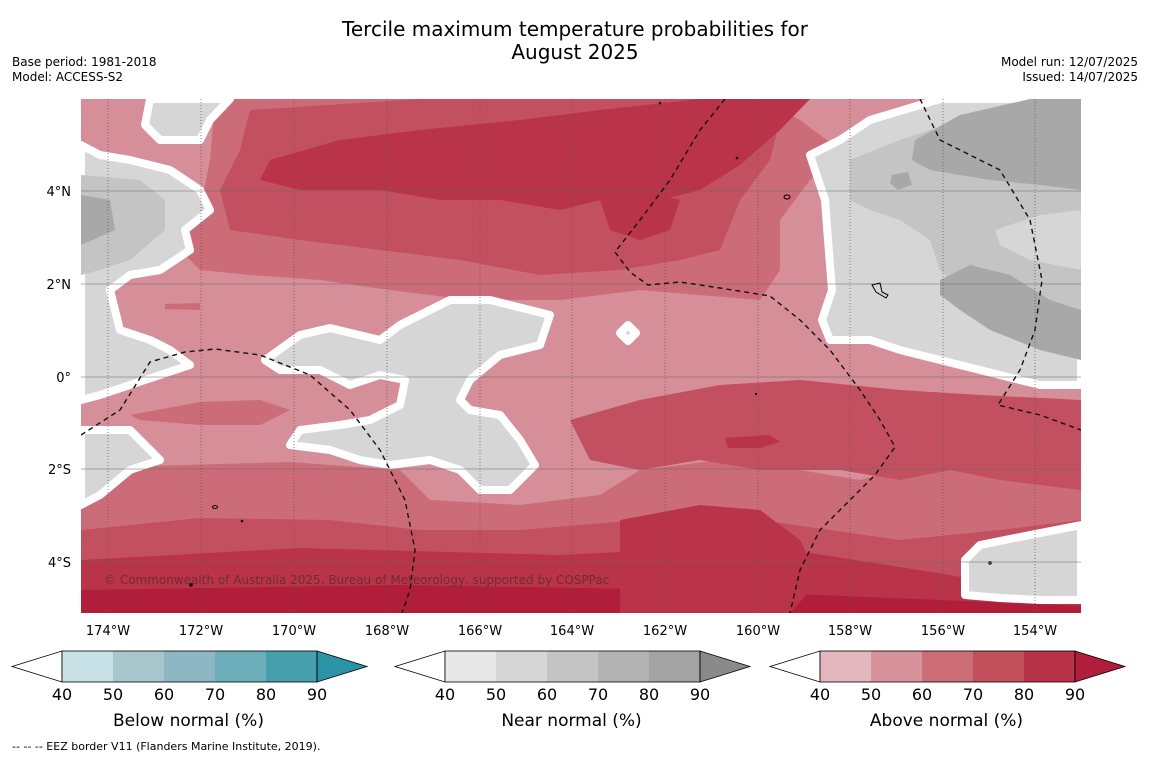 This screenshot has height=758, width=1150. I want to click on meta-left: Base period: 1981-2018 Model: ACCESS-S2, so click(84, 70).